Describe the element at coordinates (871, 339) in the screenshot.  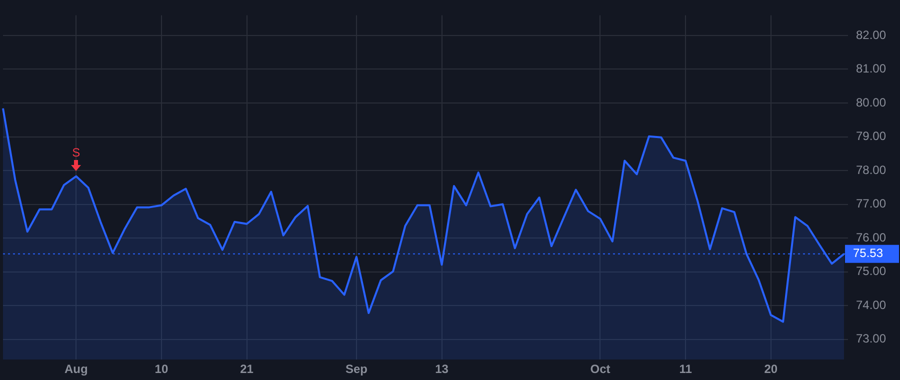
I see `y-tick-label: 73.00` at that location.